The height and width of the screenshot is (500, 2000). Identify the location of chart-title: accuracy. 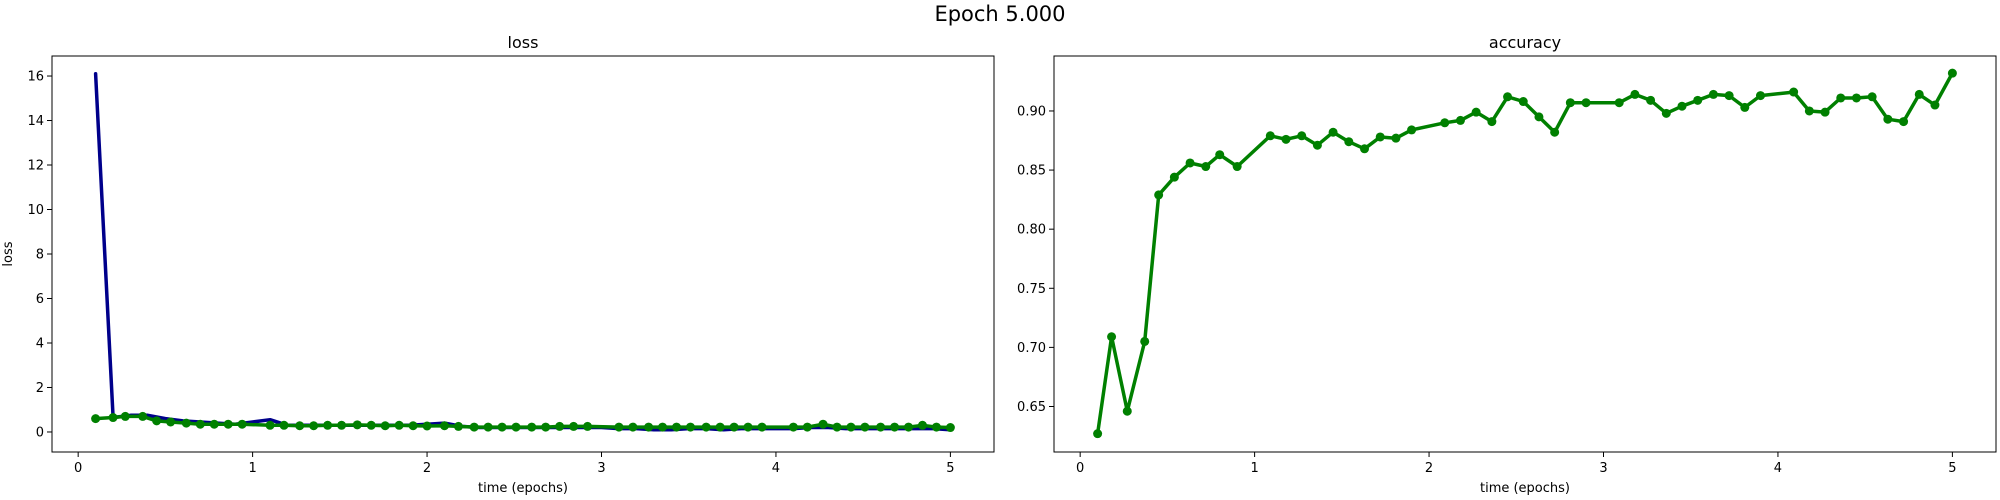
(1525, 42).